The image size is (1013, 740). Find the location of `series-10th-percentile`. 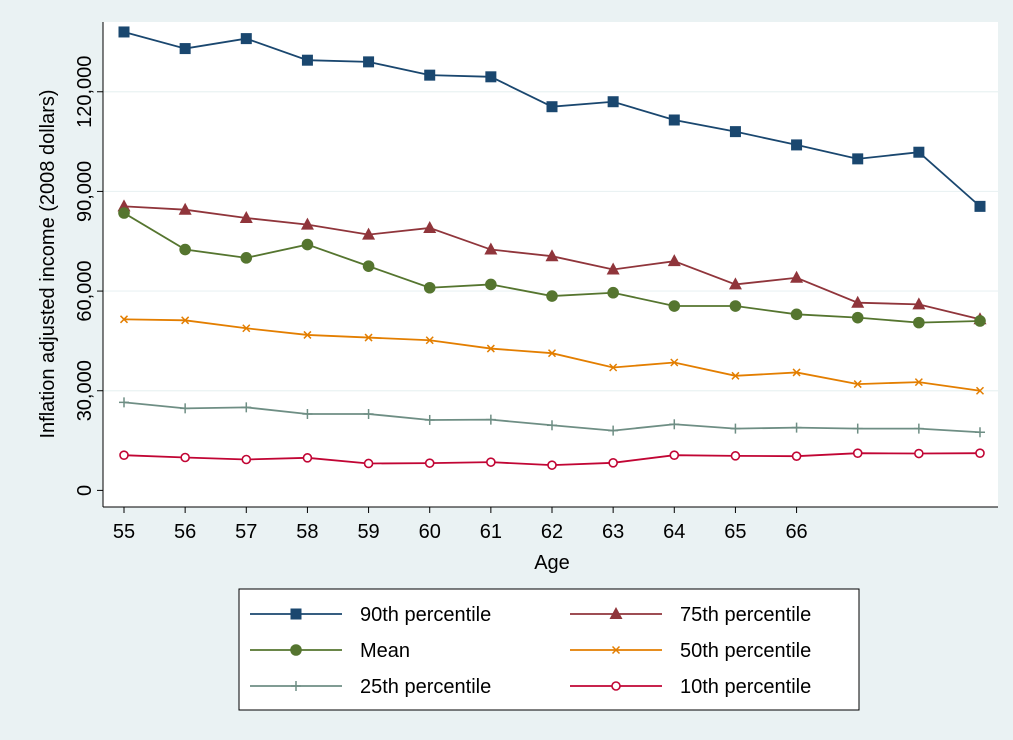

series-10th-percentile is located at coordinates (552, 459).